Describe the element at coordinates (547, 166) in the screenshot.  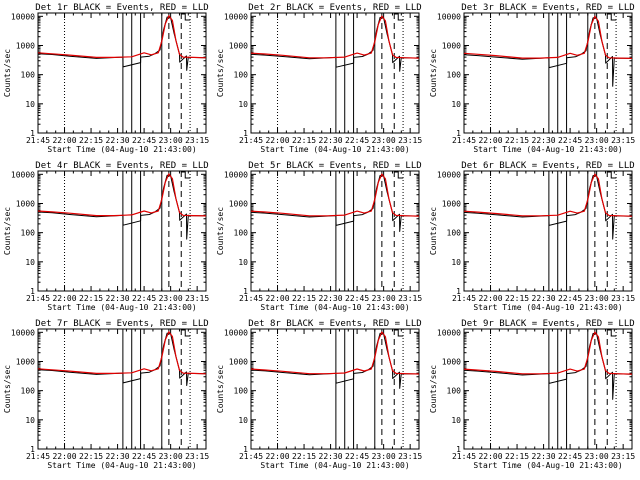
I see `panel-title: Det 6r BLACK = Events, RED = LLD` at that location.